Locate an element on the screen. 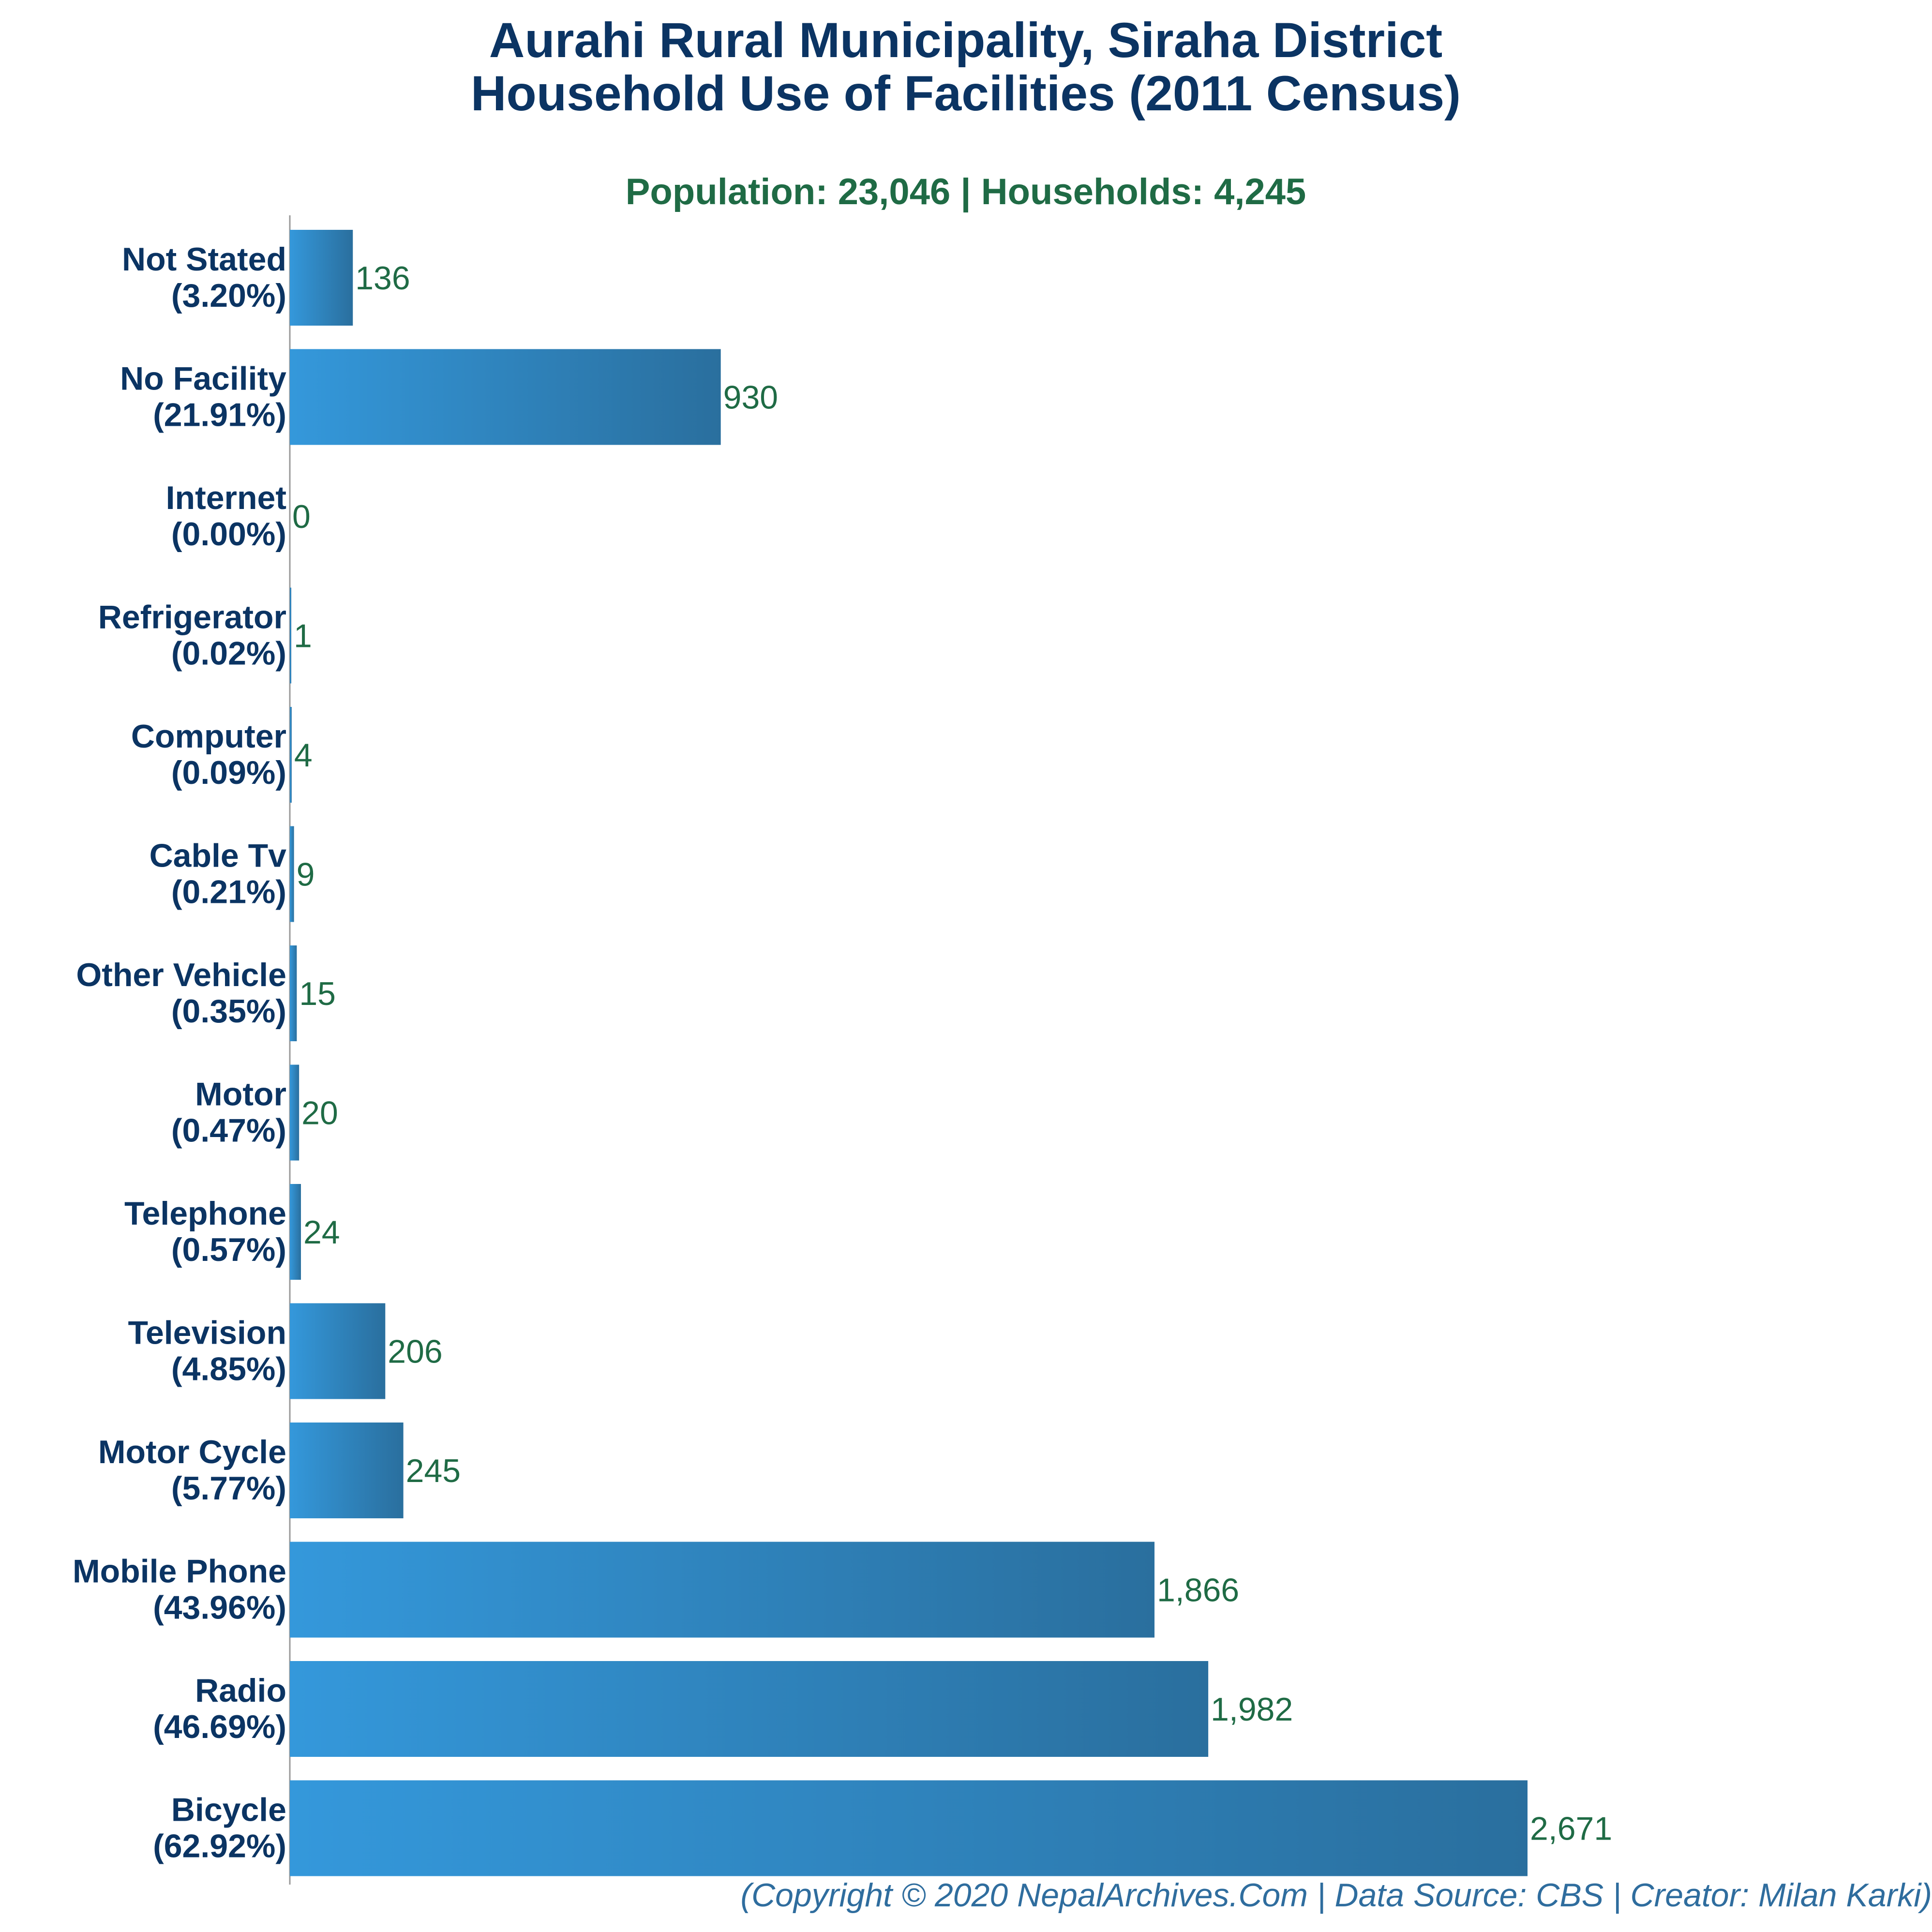 The image size is (1932, 1932). category-label-mobile-phone: Mobile Phone (43.96%) is located at coordinates (179, 1589).